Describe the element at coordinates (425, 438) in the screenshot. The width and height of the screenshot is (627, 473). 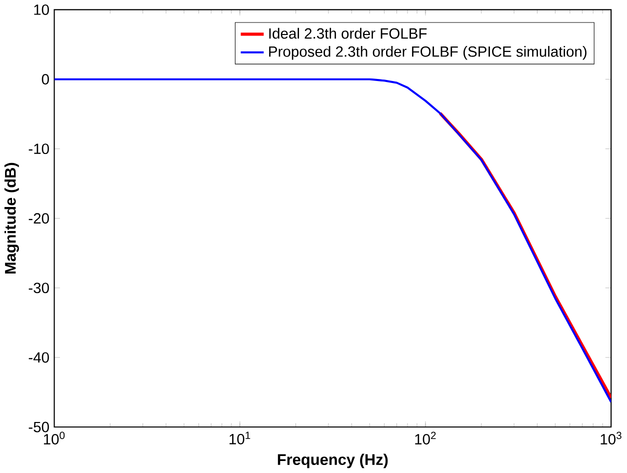
I see `x-tick-label: 10$^{2}$` at that location.